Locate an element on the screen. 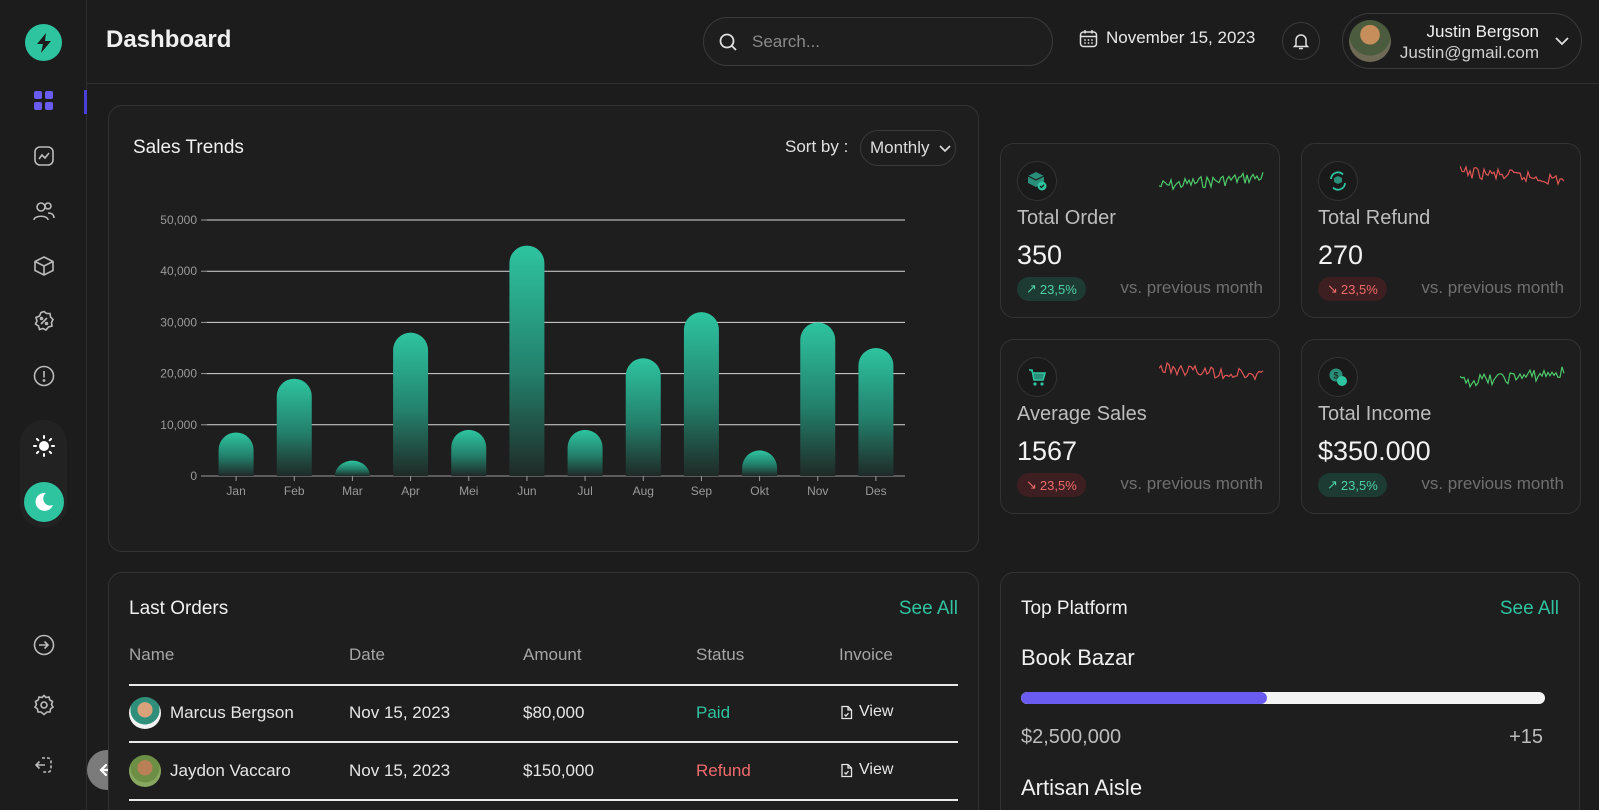 The height and width of the screenshot is (810, 1599). bar-jul is located at coordinates (585, 452).